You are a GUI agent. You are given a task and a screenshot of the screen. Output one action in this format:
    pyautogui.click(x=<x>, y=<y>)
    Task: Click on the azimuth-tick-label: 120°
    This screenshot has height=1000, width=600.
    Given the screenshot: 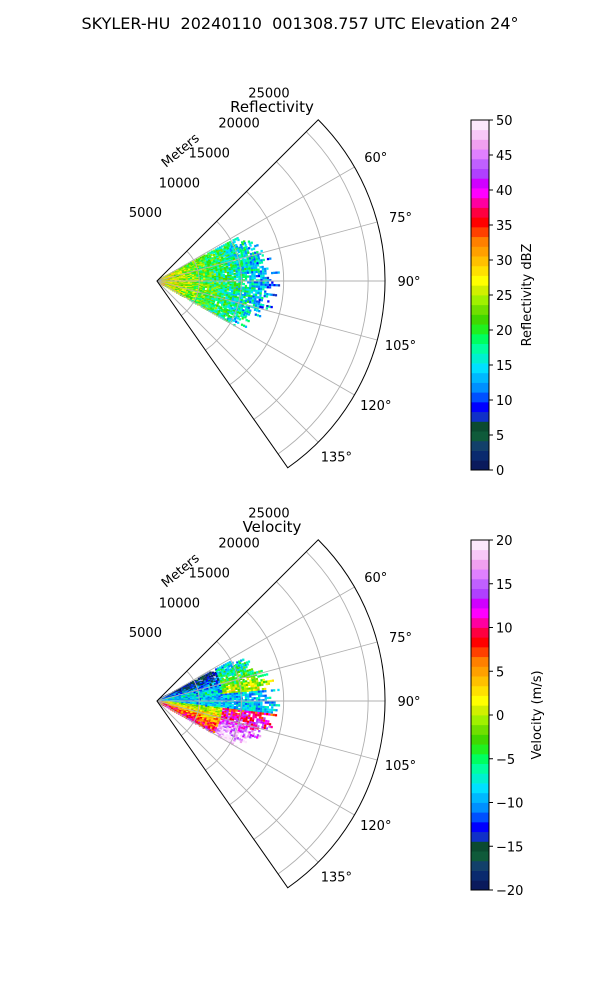 What is the action you would take?
    pyautogui.click(x=375, y=406)
    